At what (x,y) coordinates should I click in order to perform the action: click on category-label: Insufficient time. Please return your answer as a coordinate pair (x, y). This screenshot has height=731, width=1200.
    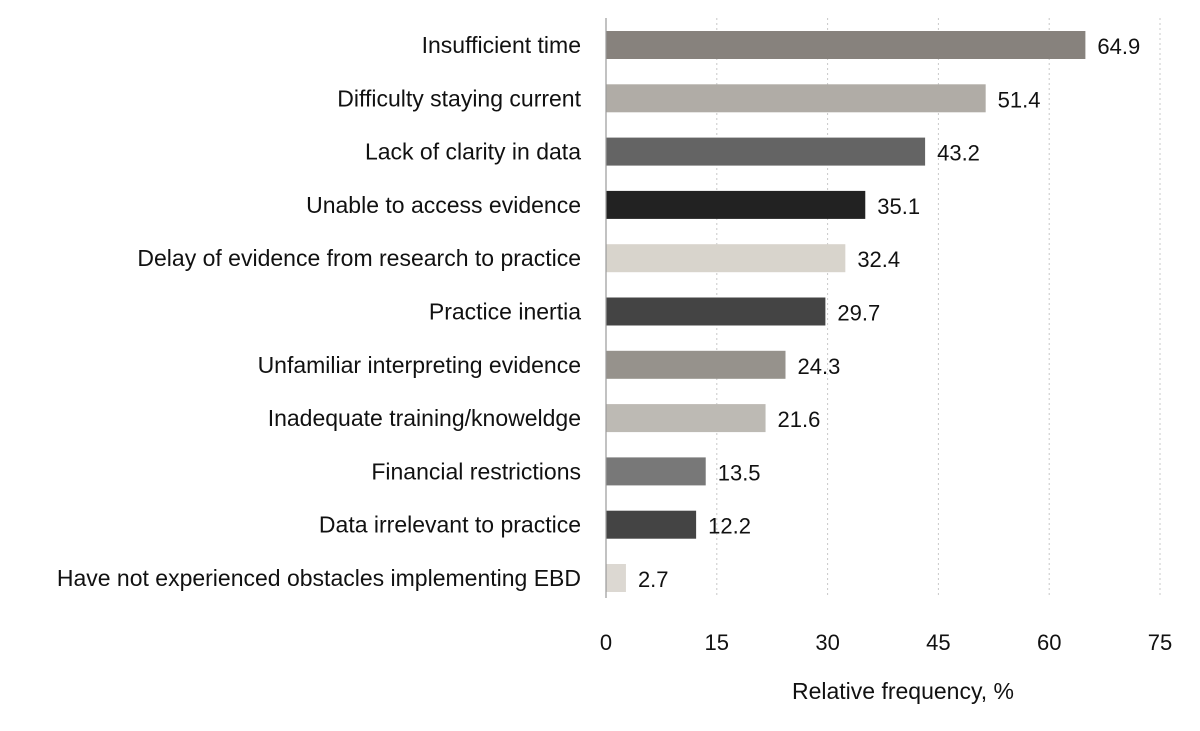
    Looking at the image, I should click on (501, 45).